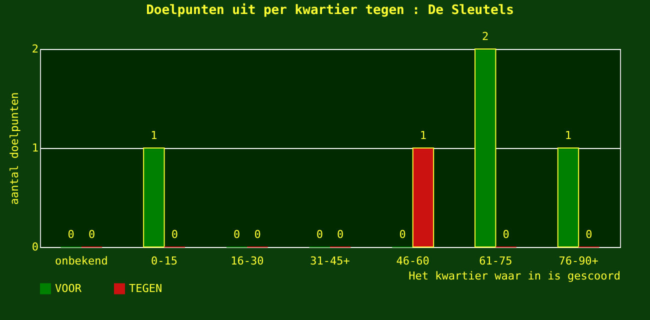 This screenshot has height=320, width=650. I want to click on y-tick-label: 0, so click(35, 247).